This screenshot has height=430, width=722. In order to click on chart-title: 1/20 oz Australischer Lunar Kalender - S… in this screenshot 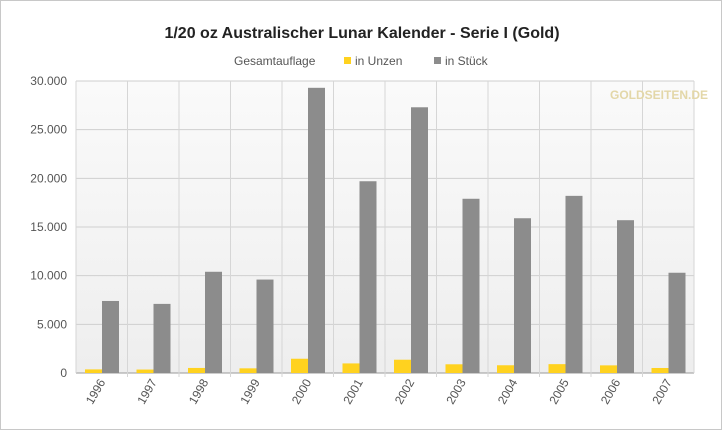, I will do `click(361, 33)`.